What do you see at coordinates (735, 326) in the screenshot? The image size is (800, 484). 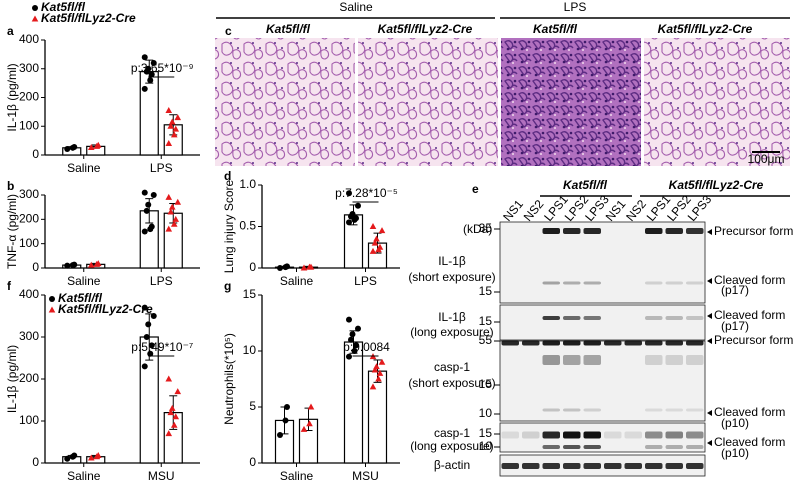 I see `band-note: (p17)` at bounding box center [735, 326].